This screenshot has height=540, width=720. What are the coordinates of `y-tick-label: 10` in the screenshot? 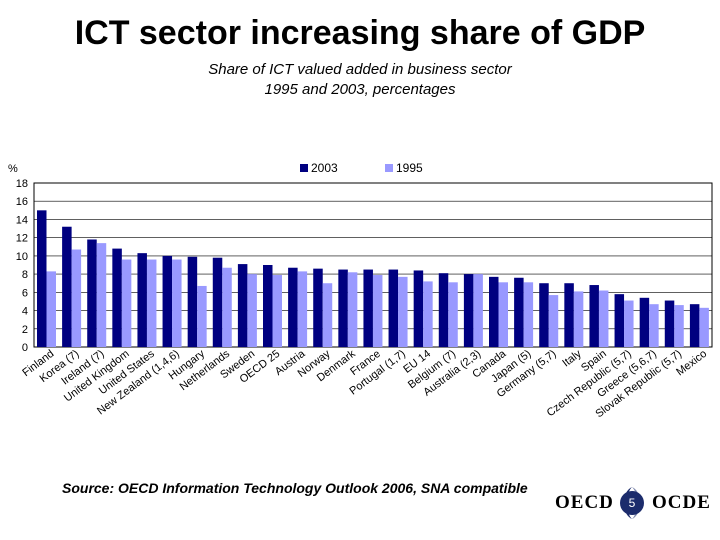 It's located at (22, 257).